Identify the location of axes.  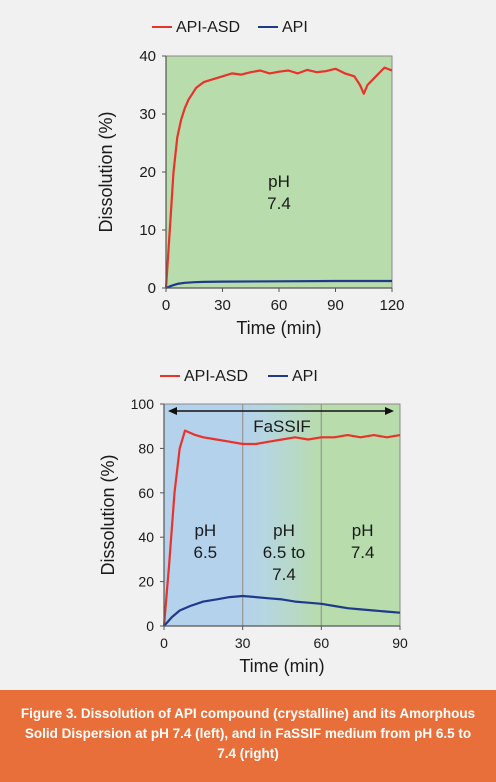
(281, 515).